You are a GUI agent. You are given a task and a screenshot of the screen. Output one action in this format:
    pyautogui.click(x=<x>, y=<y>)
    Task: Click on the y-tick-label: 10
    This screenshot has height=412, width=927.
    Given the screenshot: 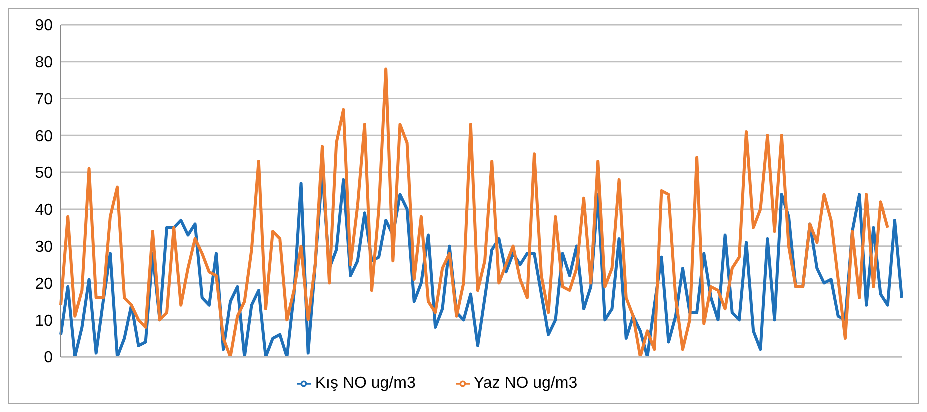 What is the action you would take?
    pyautogui.click(x=44, y=321)
    